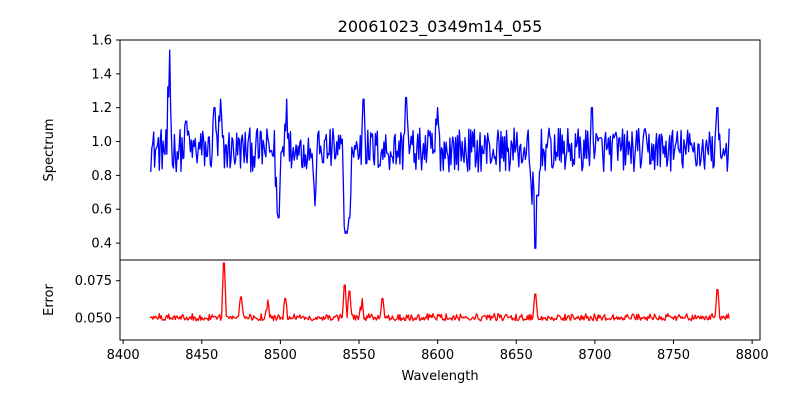 Image resolution: width=800 pixels, height=400 pixels. I want to click on x-axis-ticks: 8400 8450 8500 8550 8600 8650 8700 8750 8800, so click(438, 351).